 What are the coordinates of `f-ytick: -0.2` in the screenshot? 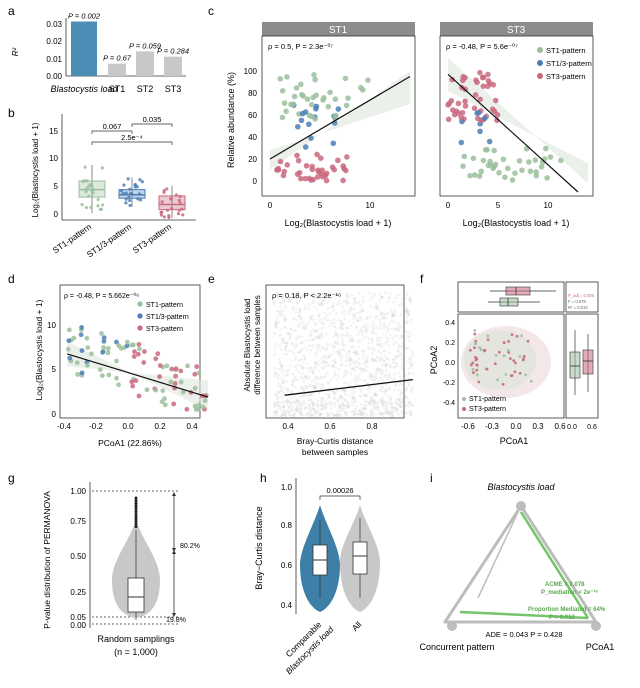 It's located at (449, 383).